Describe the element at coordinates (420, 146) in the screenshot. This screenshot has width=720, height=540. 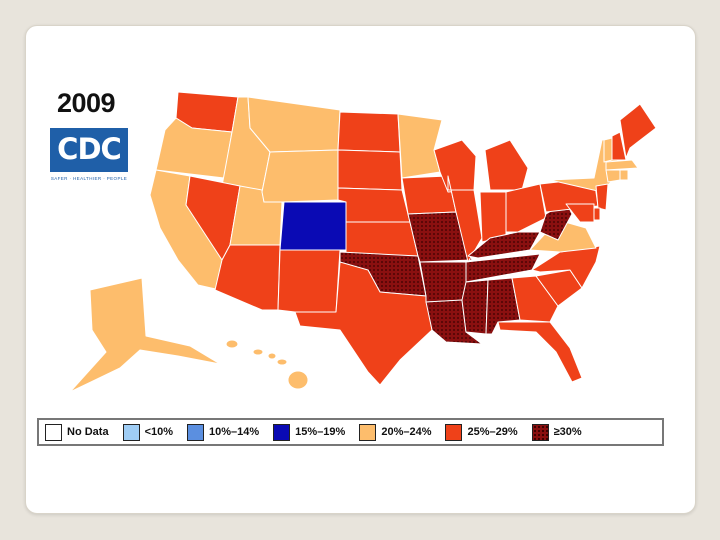
I see `state-mn` at that location.